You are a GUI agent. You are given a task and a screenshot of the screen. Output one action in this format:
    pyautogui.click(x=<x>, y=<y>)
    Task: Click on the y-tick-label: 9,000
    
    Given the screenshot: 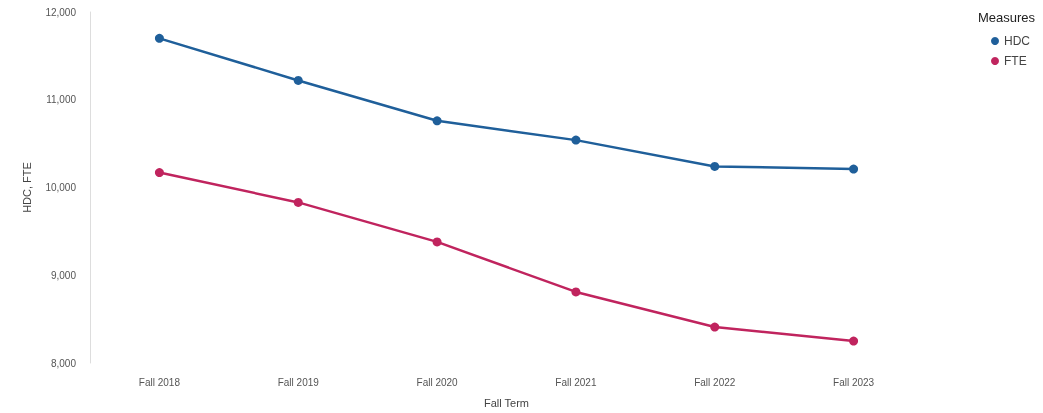 What is the action you would take?
    pyautogui.click(x=63, y=275)
    